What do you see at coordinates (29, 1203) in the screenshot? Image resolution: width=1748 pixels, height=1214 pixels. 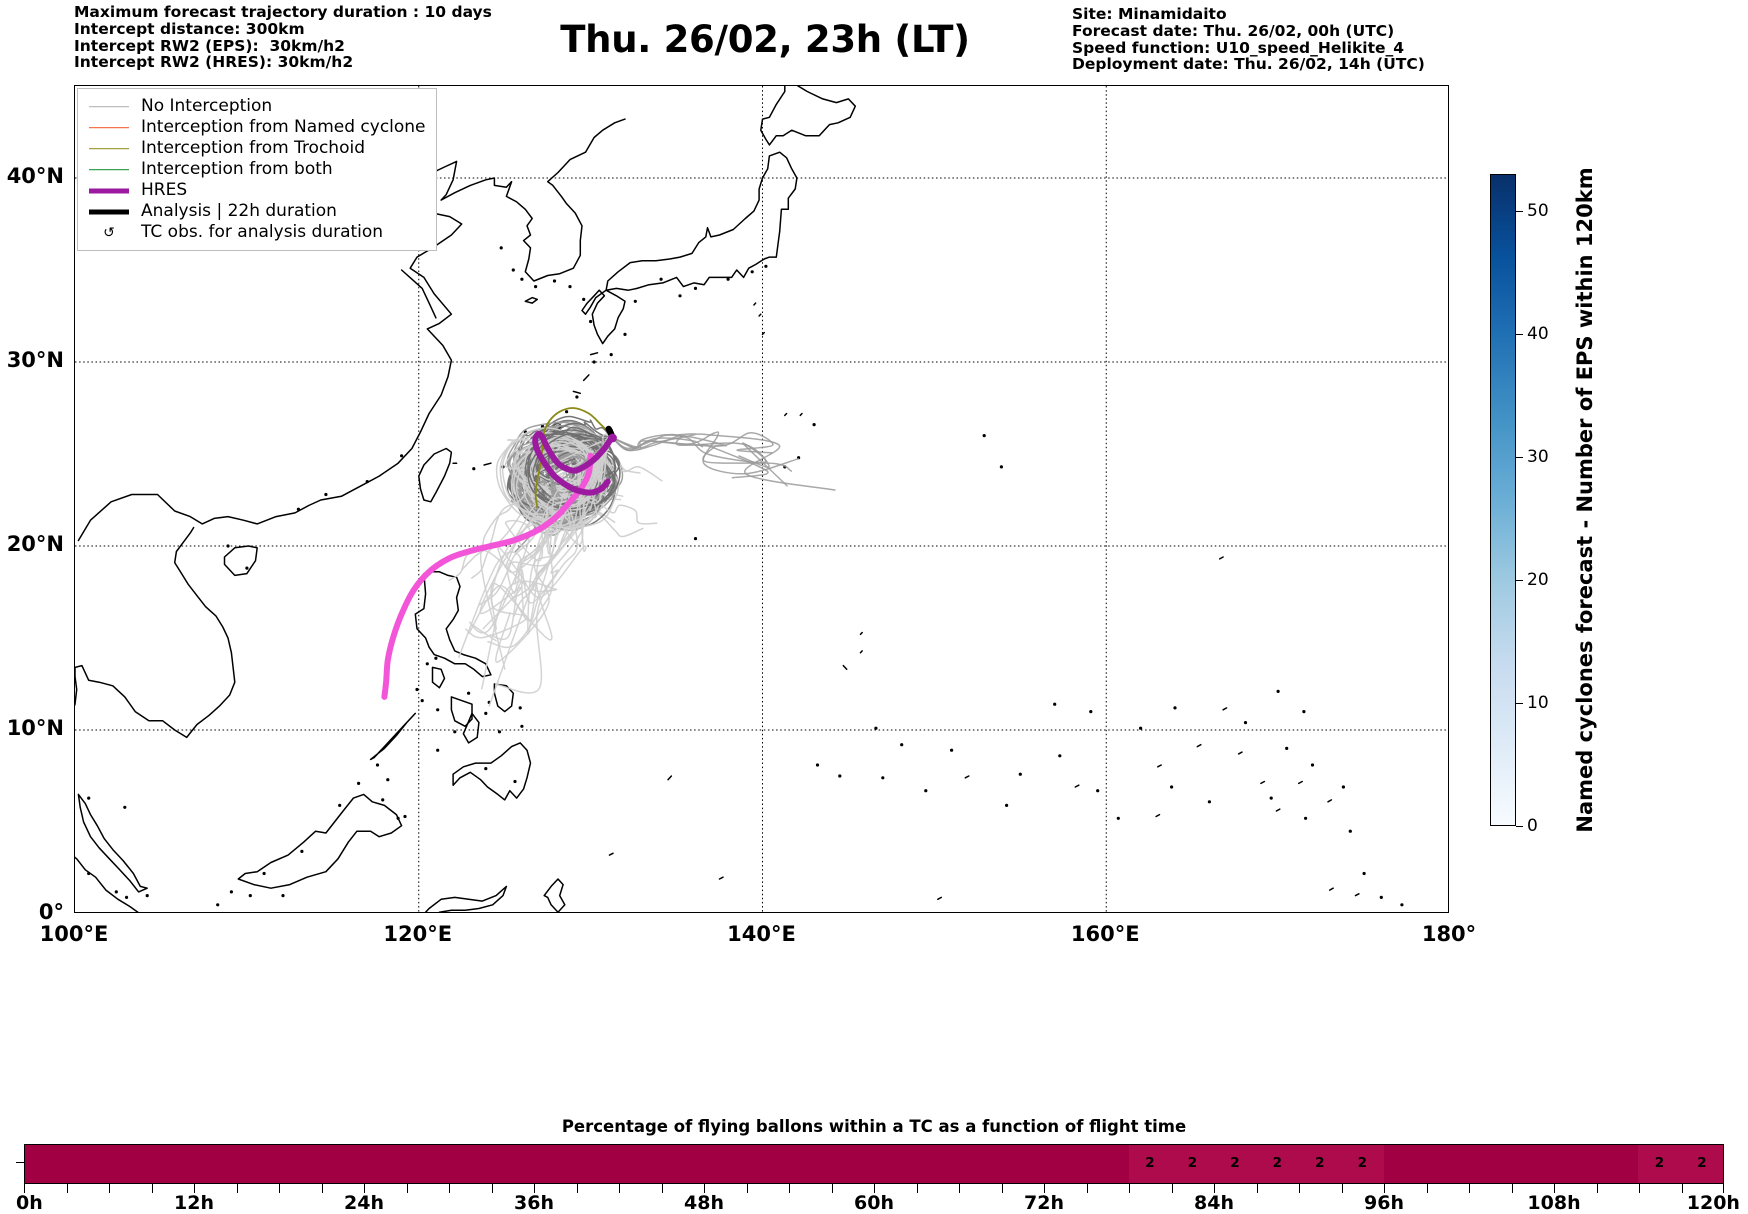 I see `percentage-axis-label-0h: 0h` at bounding box center [29, 1203].